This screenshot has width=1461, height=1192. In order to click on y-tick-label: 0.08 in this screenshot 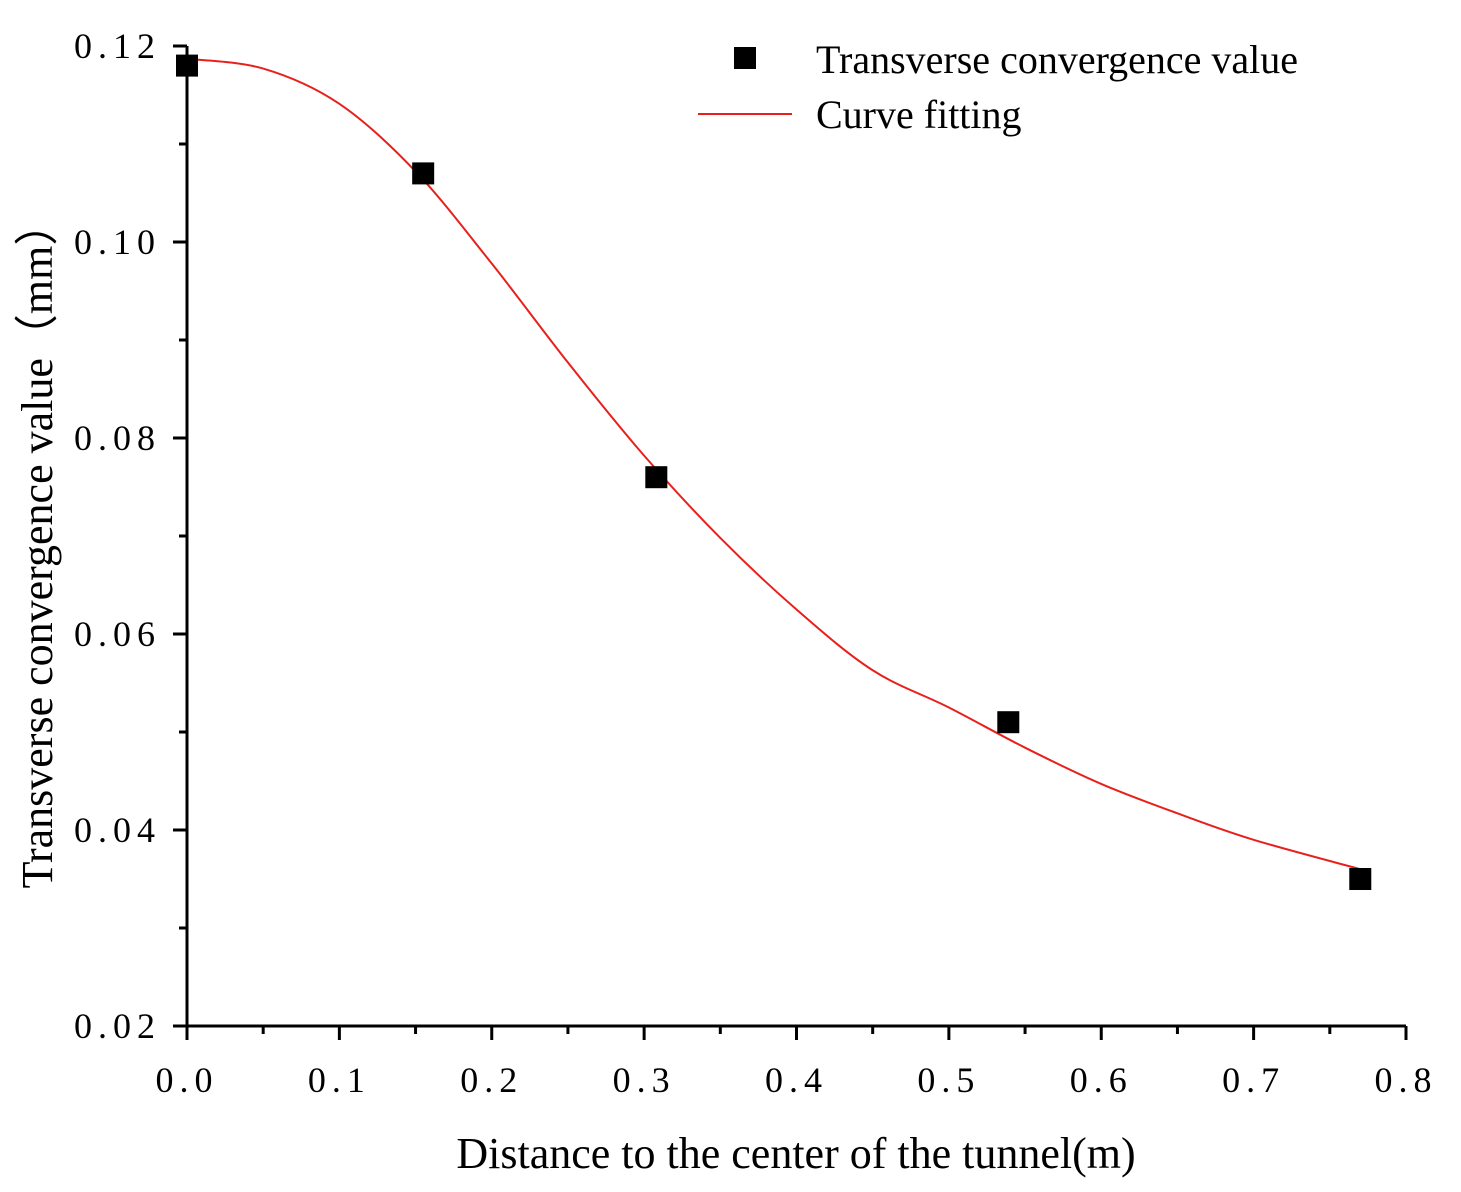, I will do `click(117, 438)`.